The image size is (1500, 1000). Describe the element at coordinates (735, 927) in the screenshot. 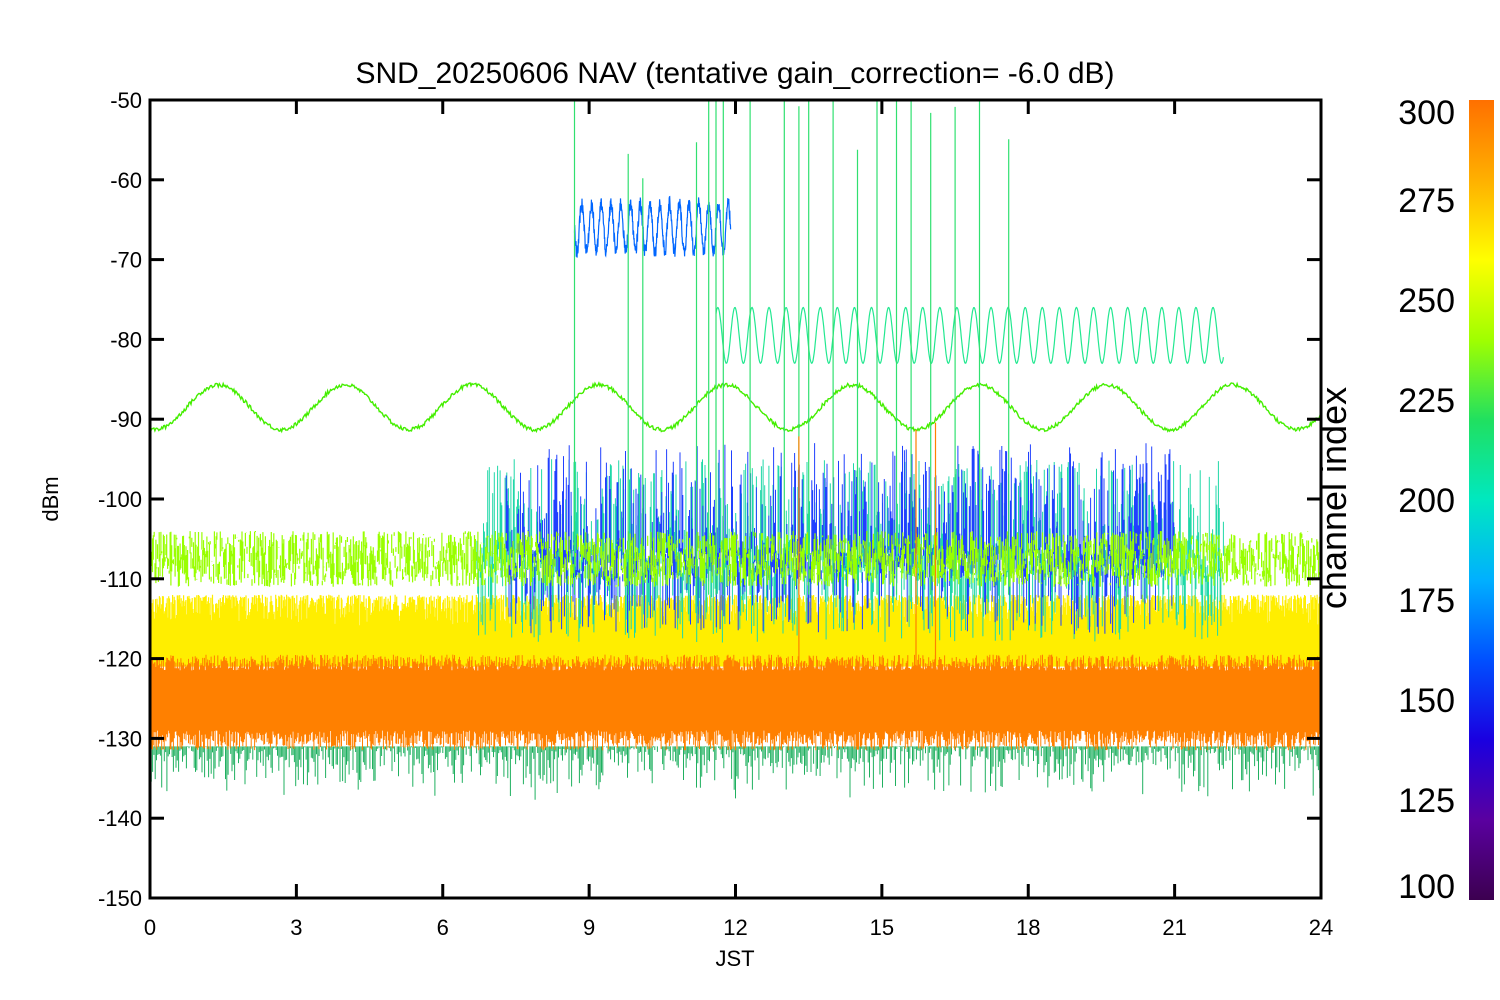

I see `x-tick-label: 12` at that location.